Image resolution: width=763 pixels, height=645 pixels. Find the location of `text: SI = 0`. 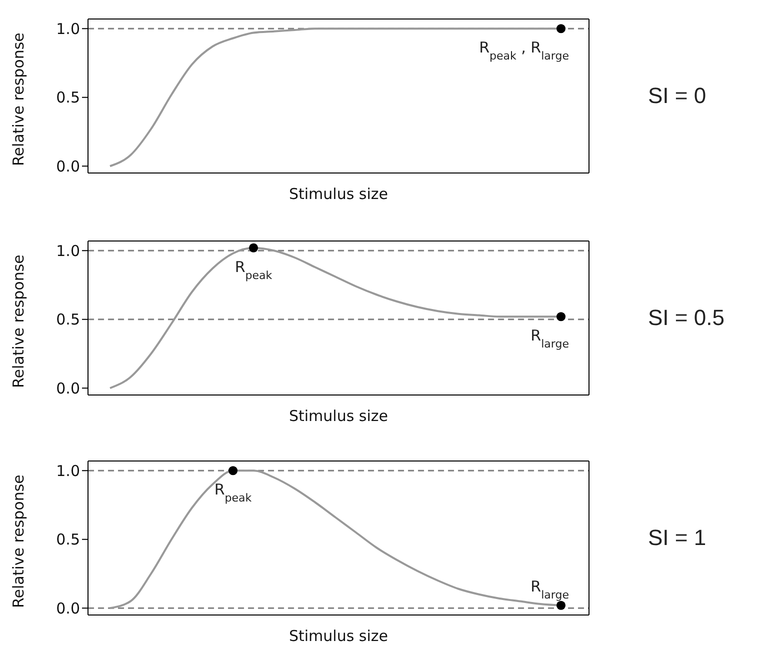

text: SI = 0 is located at coordinates (677, 96).